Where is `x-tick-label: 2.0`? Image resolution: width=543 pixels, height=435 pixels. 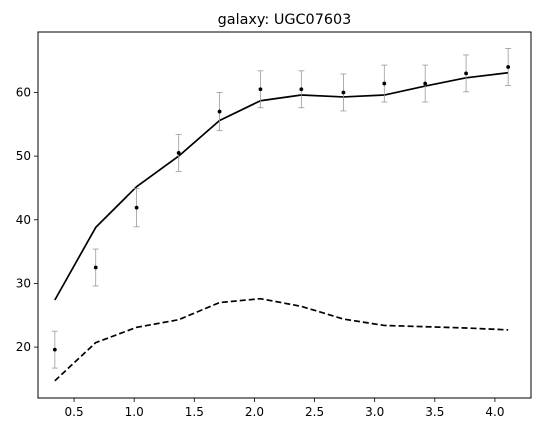
x-tick-label: 2.0 is located at coordinates (254, 412).